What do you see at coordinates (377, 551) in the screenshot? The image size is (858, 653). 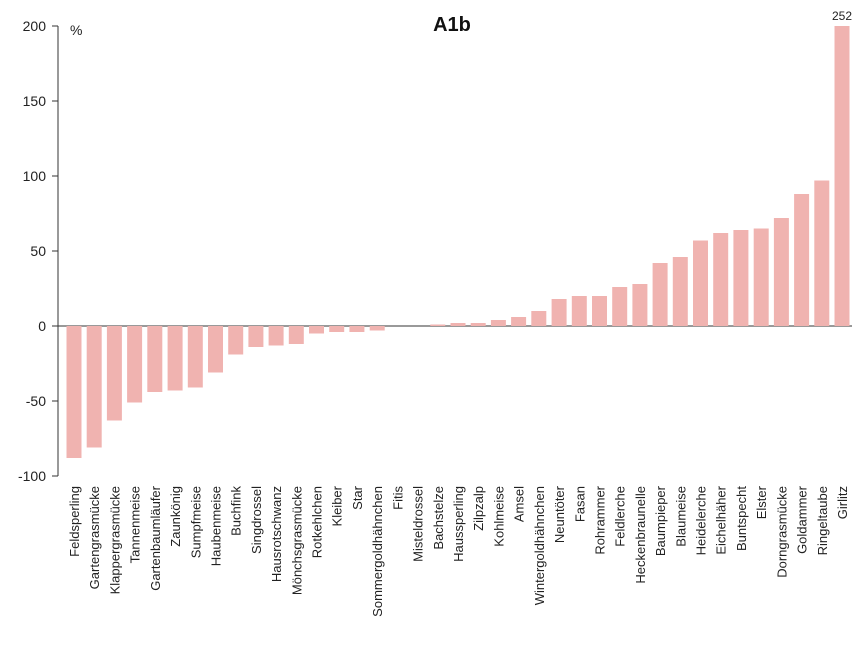 I see `category-label: Sommergoldhähnchen` at bounding box center [377, 551].